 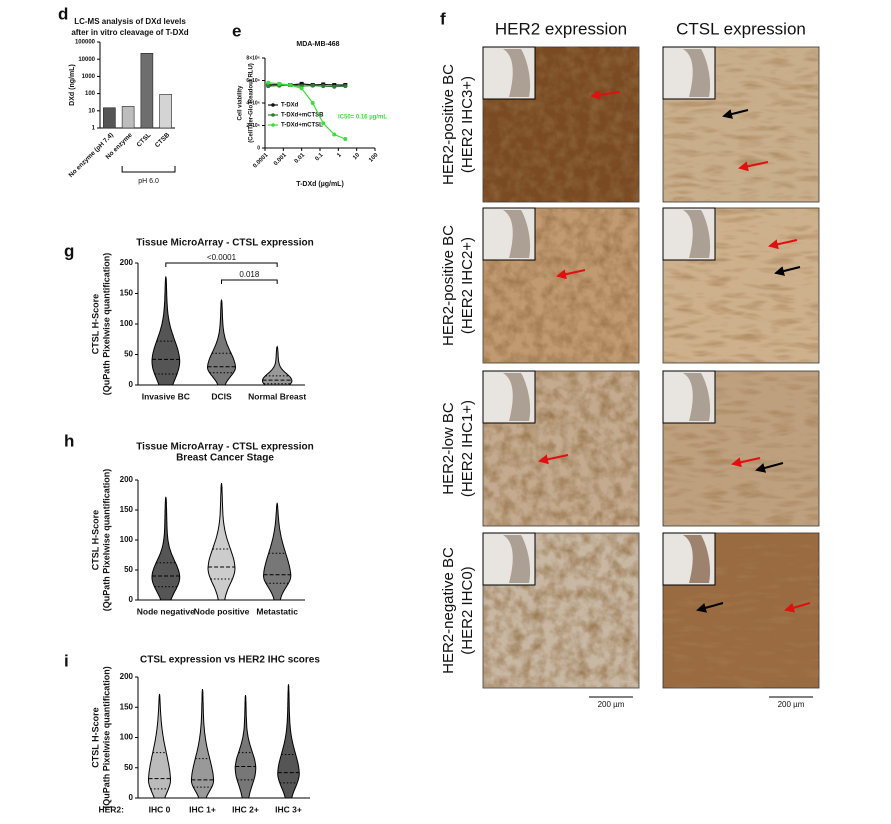 What do you see at coordinates (280, 159) in the screenshot?
I see `x-tick-label: 0.001` at bounding box center [280, 159].